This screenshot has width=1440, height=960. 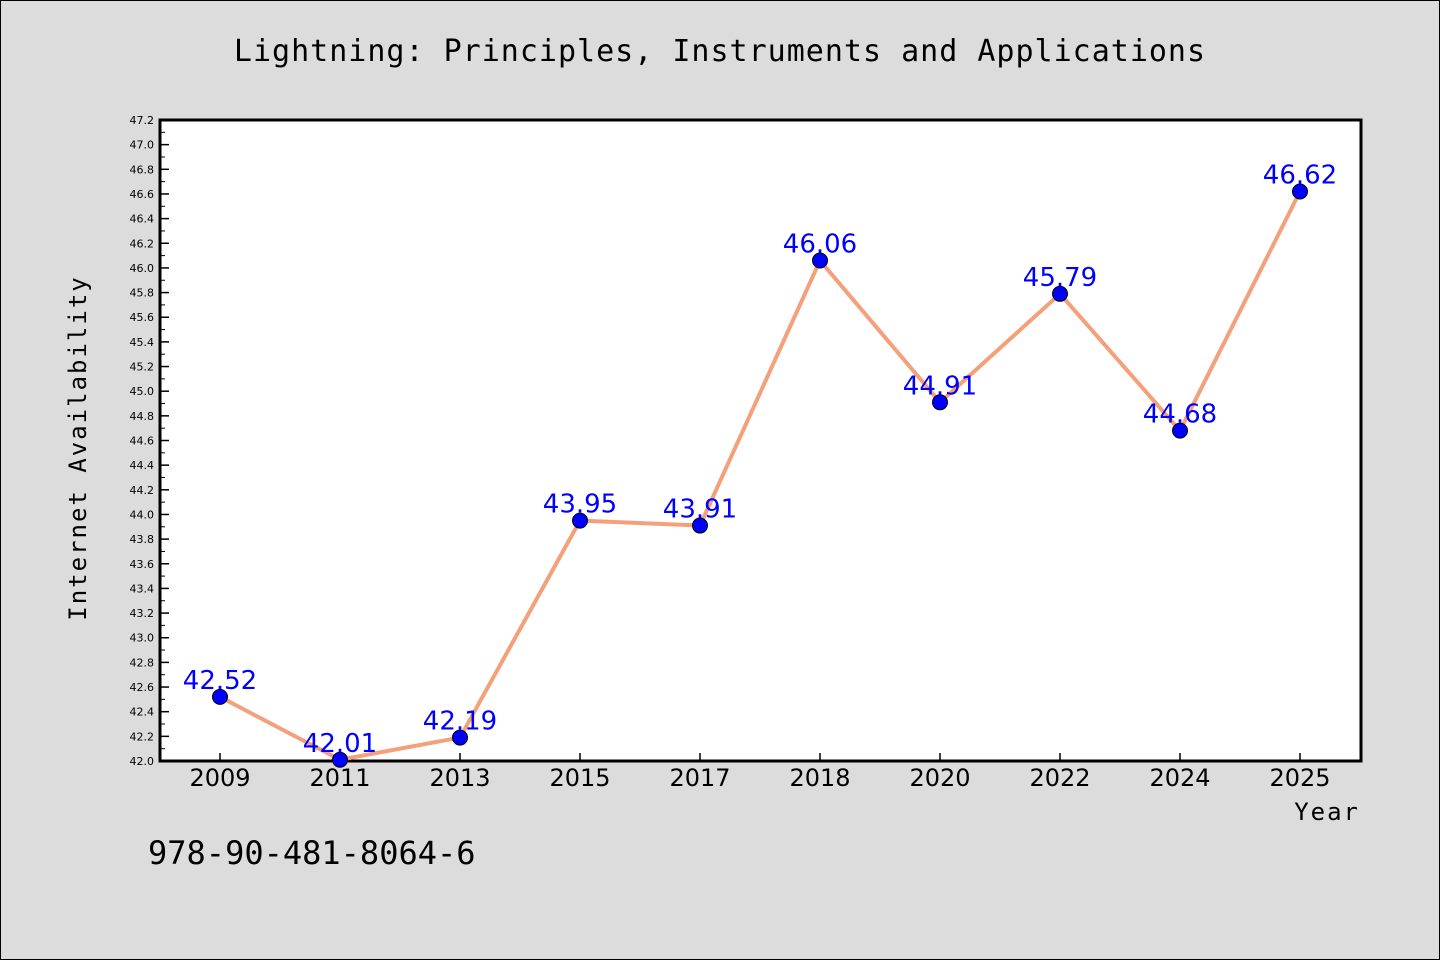 What do you see at coordinates (700, 510) in the screenshot?
I see `data-label: 43.91` at bounding box center [700, 510].